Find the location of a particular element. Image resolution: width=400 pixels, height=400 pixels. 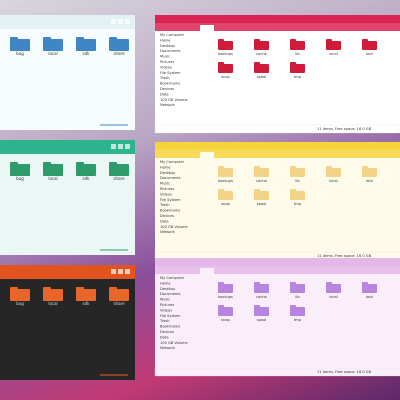

sidebar is located at coordinates (180, 77).